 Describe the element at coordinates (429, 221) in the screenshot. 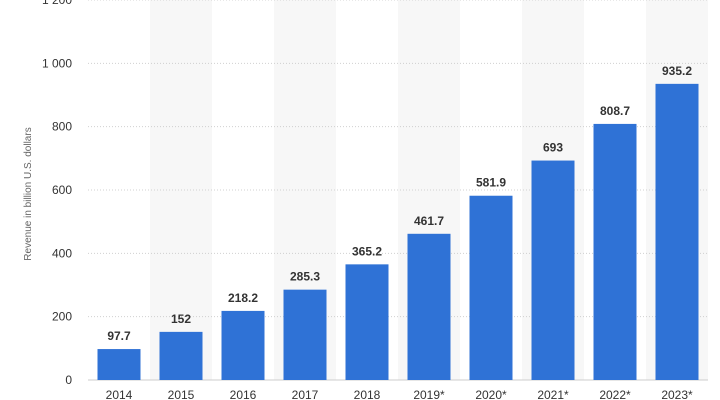

I see `data-label: 461.7` at that location.